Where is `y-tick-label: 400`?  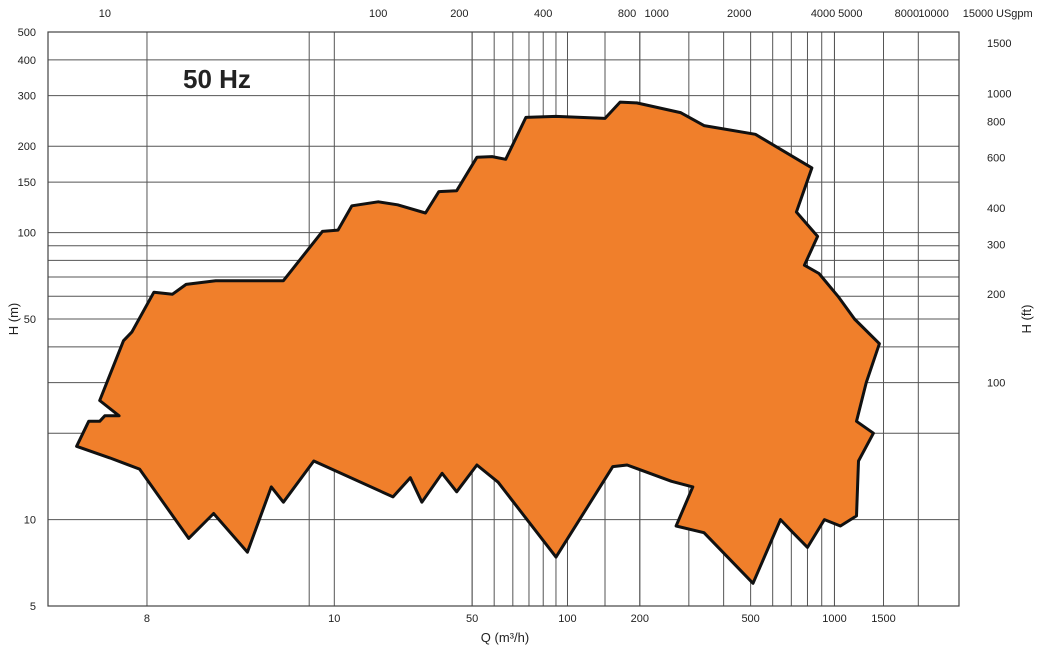 y-tick-label: 400 is located at coordinates (27, 61).